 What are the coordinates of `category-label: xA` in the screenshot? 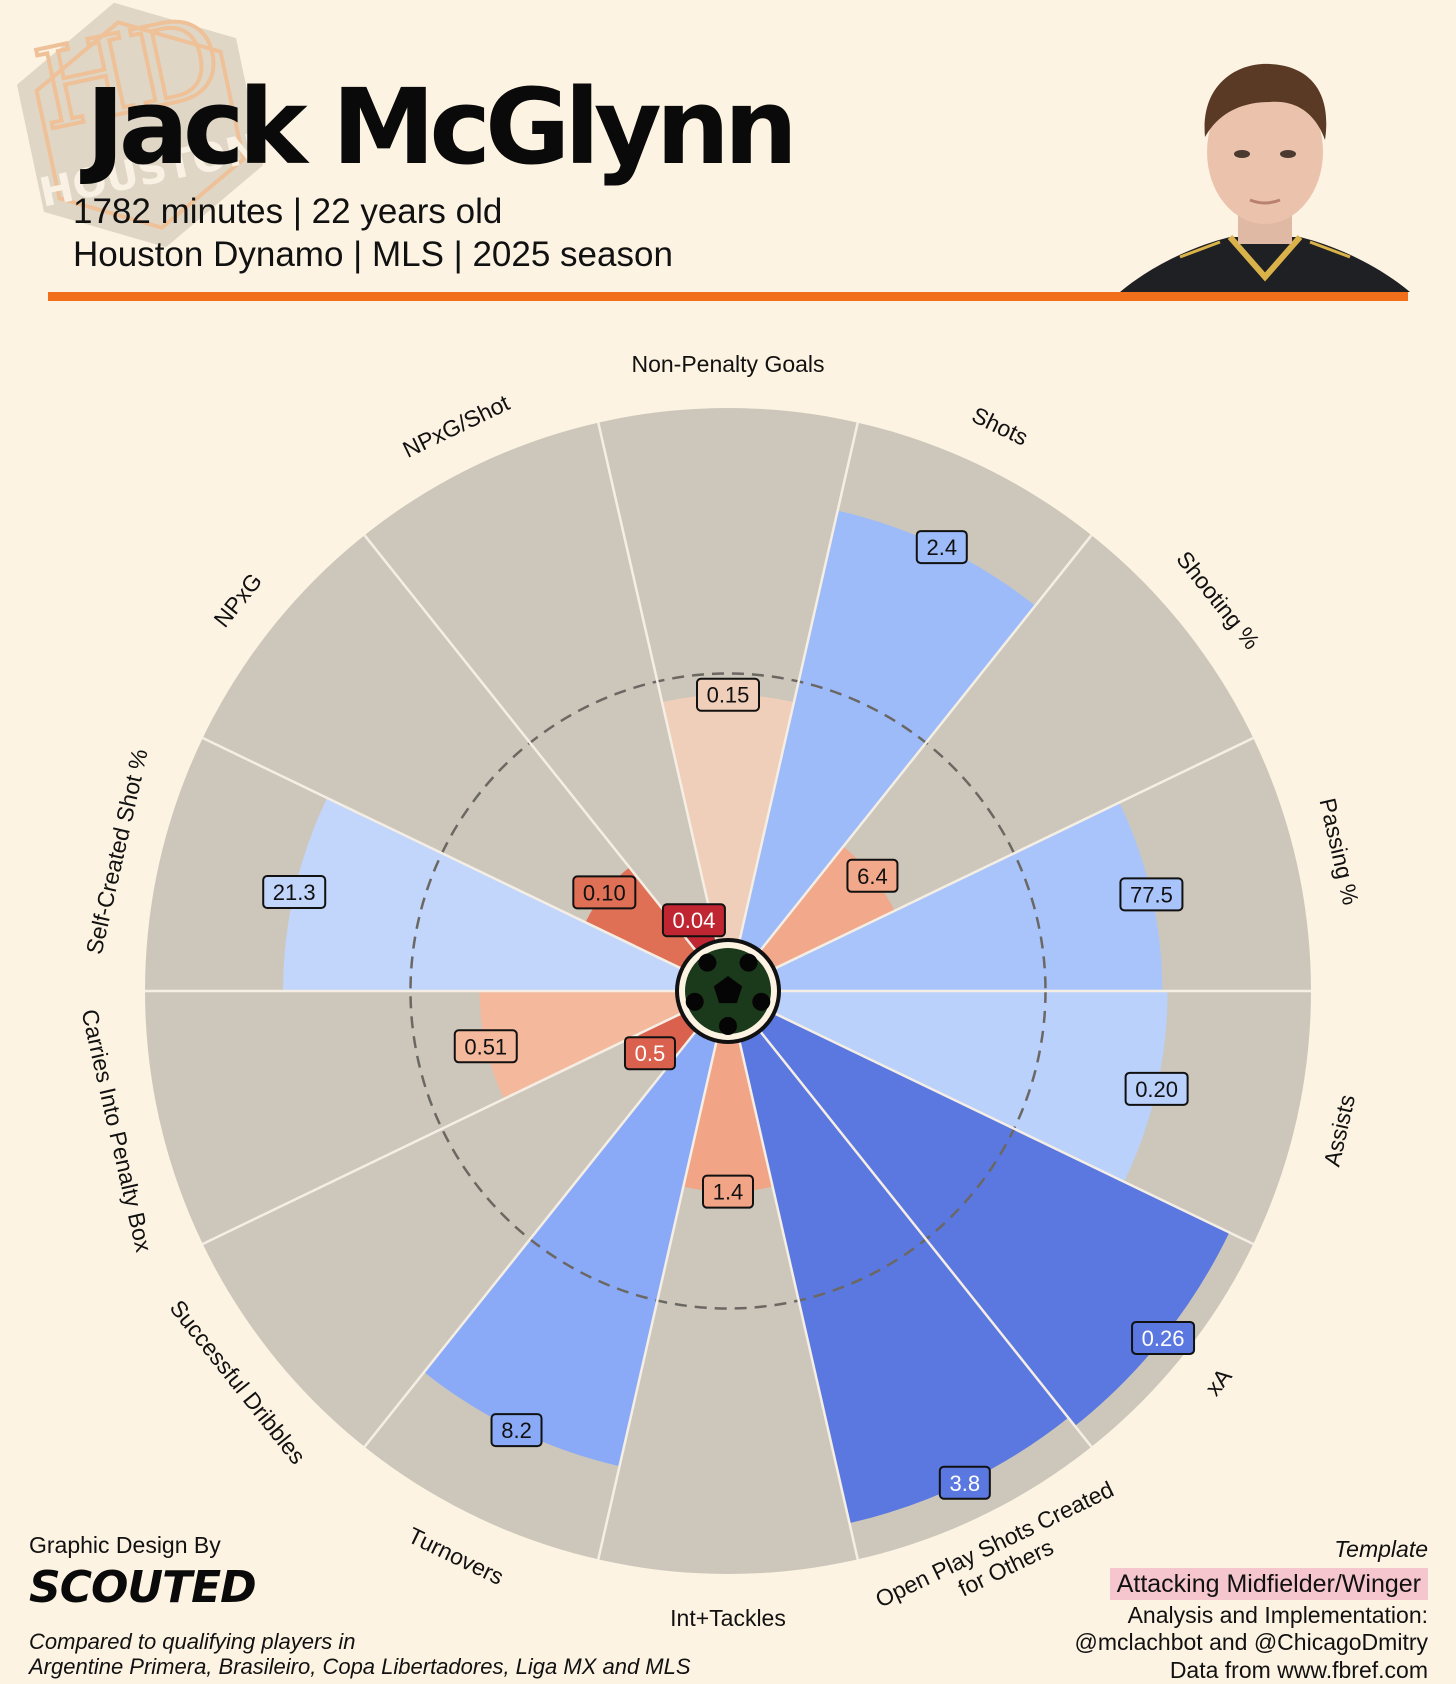 It's located at (1218, 1382).